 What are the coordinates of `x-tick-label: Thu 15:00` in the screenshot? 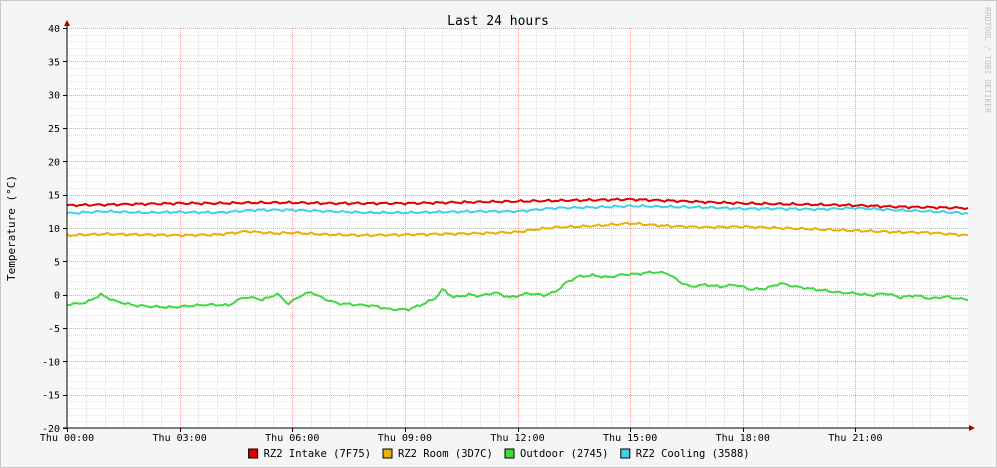 It's located at (630, 438).